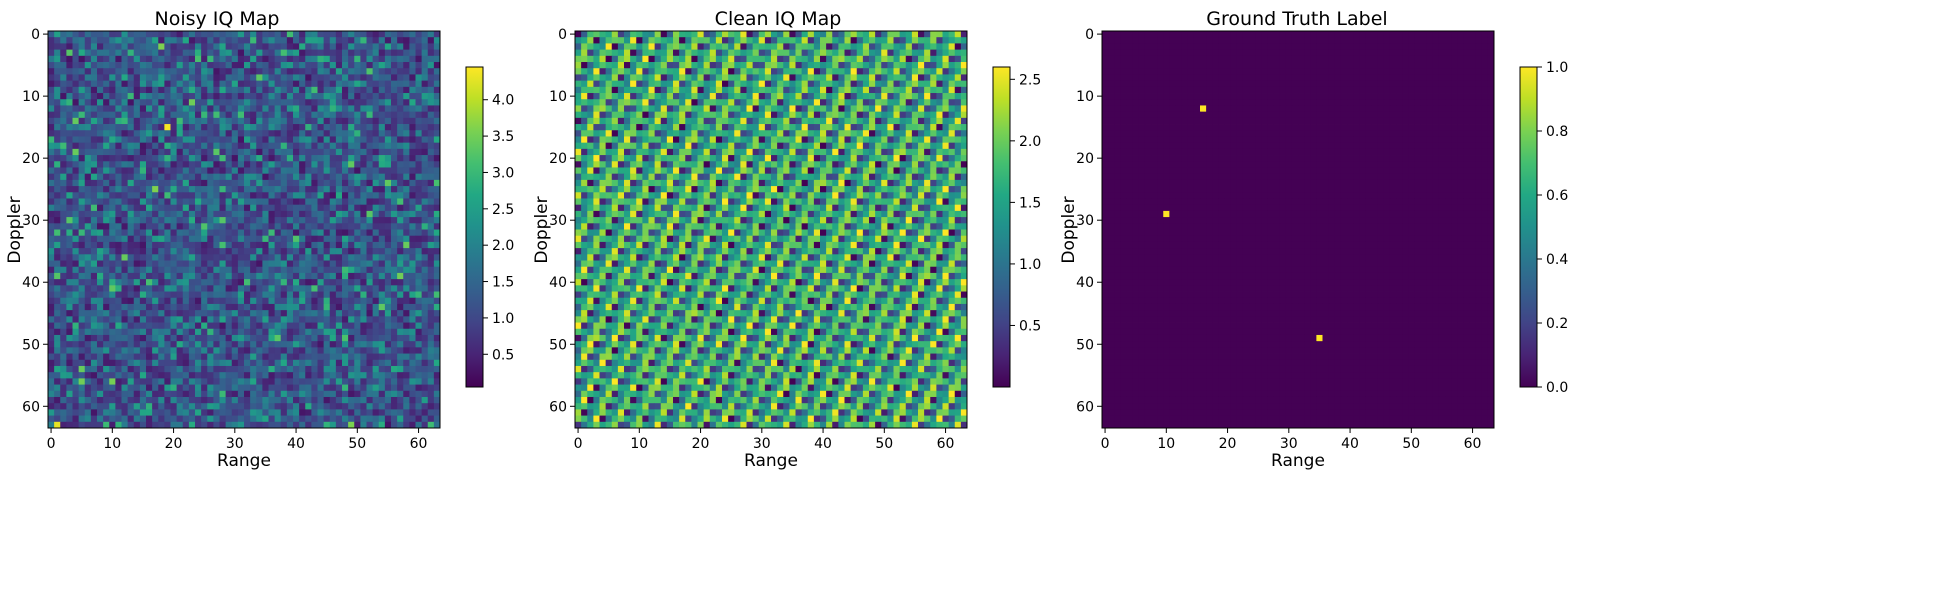 The height and width of the screenshot is (590, 1950). What do you see at coordinates (503, 210) in the screenshot?
I see `colorbar-tick-label: 2.5` at bounding box center [503, 210].